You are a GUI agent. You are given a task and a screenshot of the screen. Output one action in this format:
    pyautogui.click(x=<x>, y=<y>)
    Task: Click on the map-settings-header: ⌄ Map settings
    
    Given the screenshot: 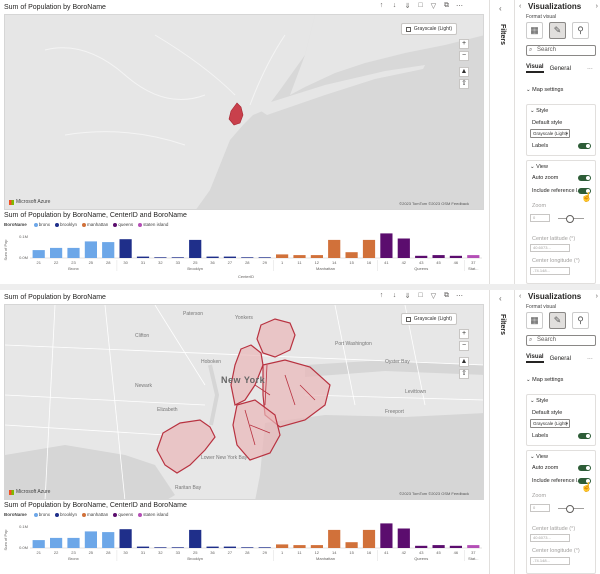 What is the action you would take?
    pyautogui.click(x=545, y=90)
    